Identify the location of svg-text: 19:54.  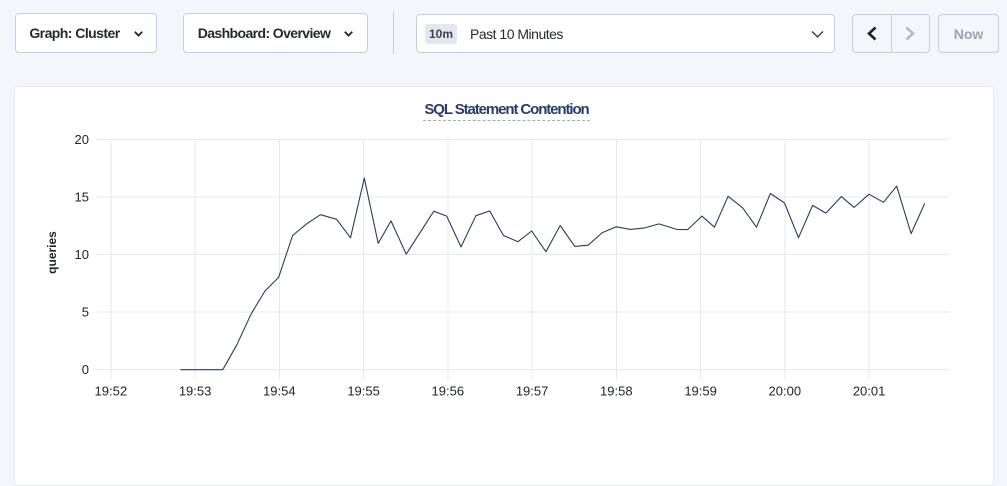
(279, 391).